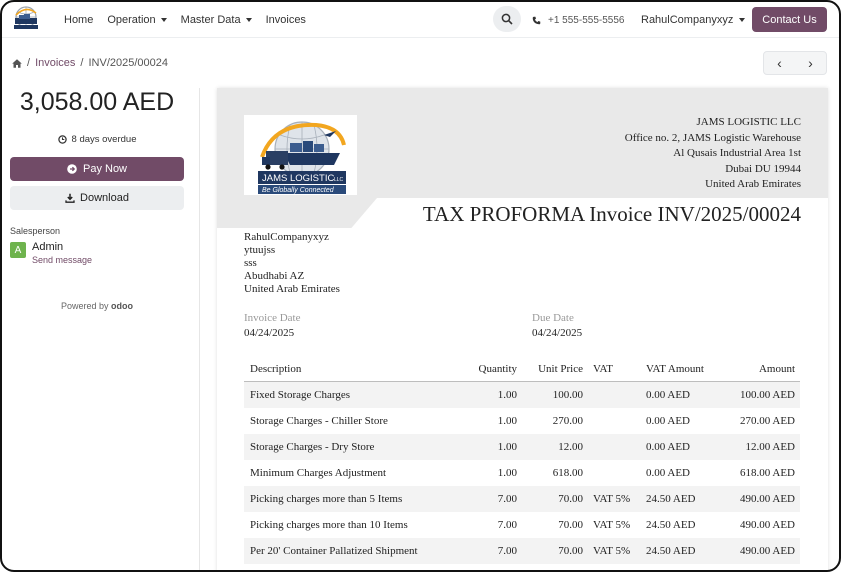 The image size is (841, 572). I want to click on pay-now-button: Pay Now, so click(97, 169).